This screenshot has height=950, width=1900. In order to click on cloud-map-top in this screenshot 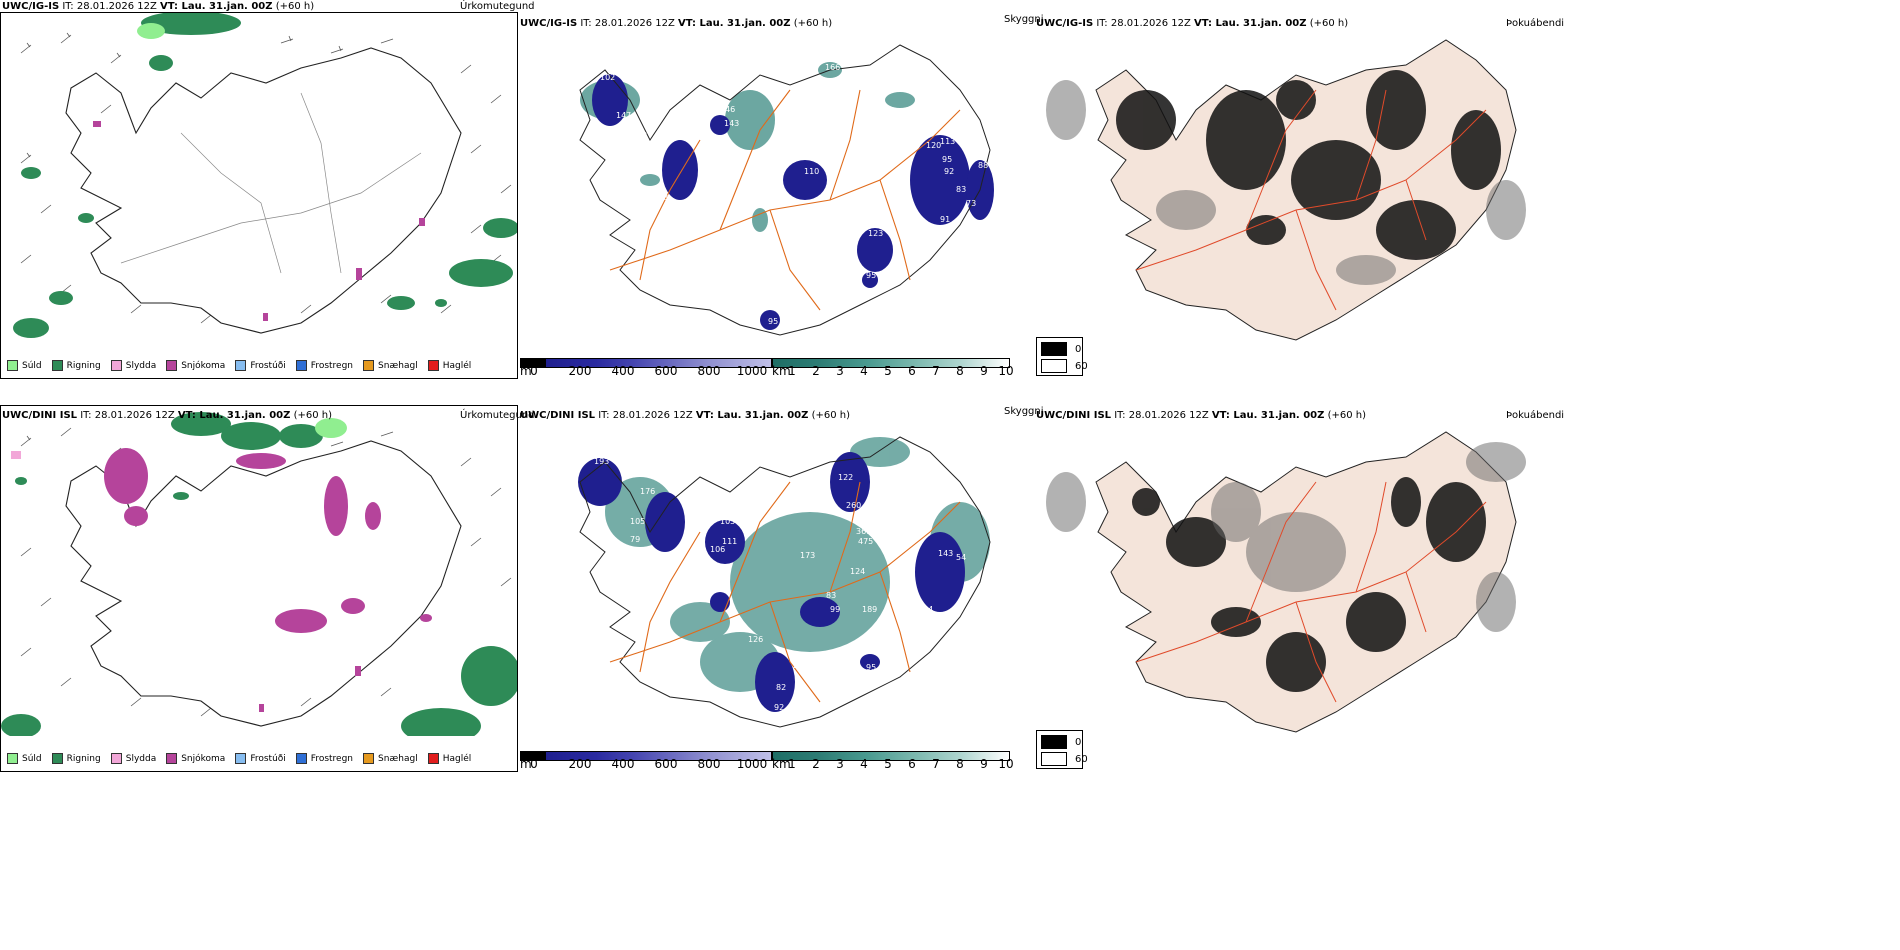, I will do `click(1286, 190)`.